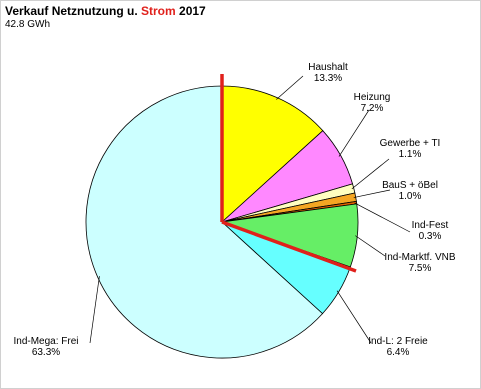  Describe the element at coordinates (28, 24) in the screenshot. I see `chart-subtitle: 42.8 GWh` at that location.